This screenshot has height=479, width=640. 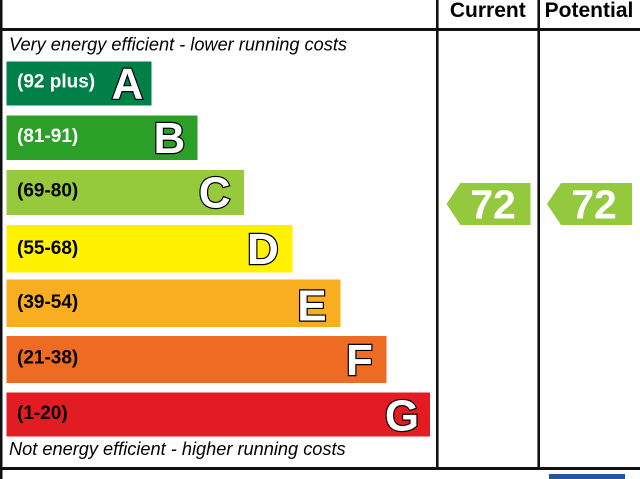 I want to click on svg-text: D, so click(x=263, y=249).